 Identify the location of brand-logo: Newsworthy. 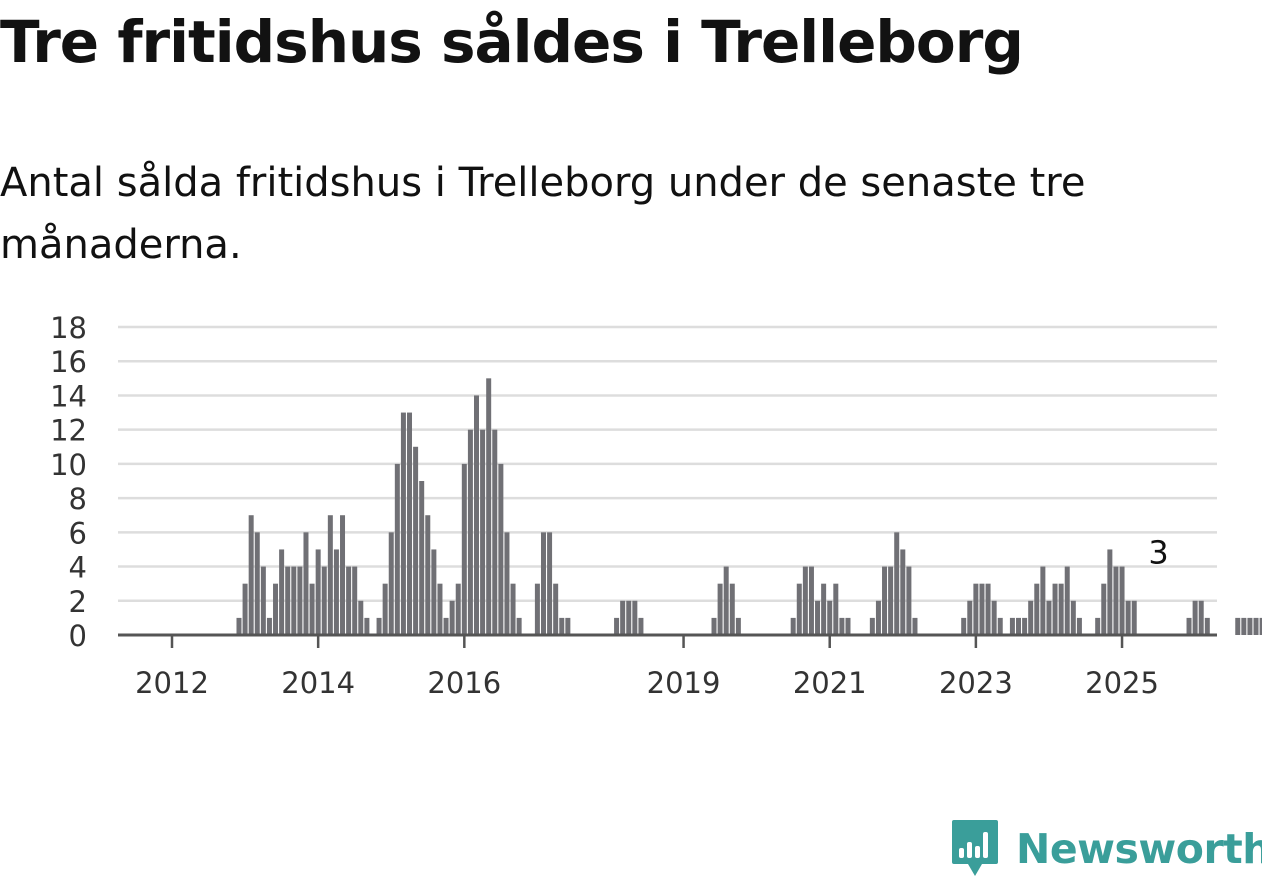
(1106, 849).